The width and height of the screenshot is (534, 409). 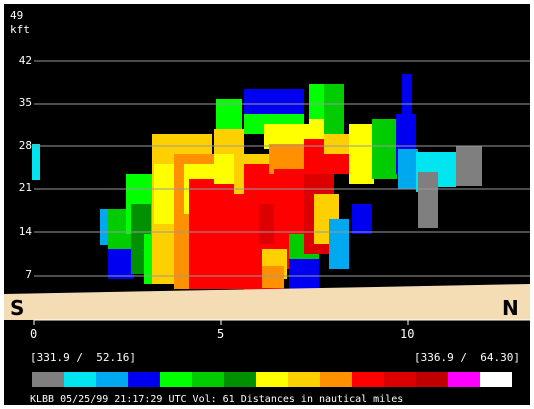 What do you see at coordinates (221, 322) in the screenshot?
I see `x-tick-marks` at bounding box center [221, 322].